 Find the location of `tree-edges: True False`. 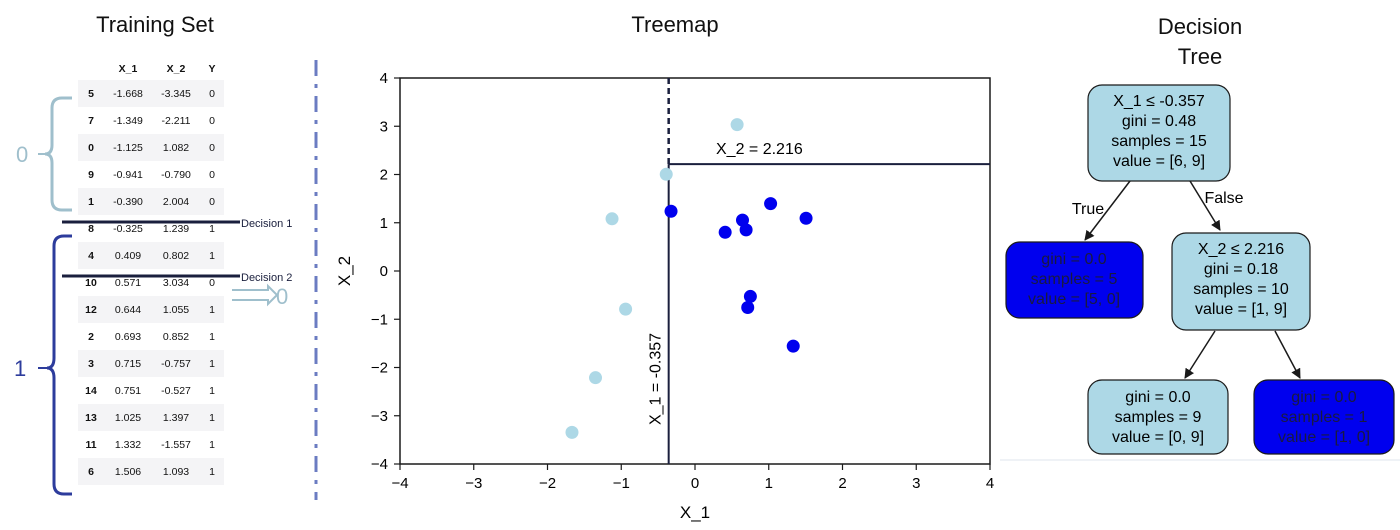

tree-edges: True False is located at coordinates (1186, 279).